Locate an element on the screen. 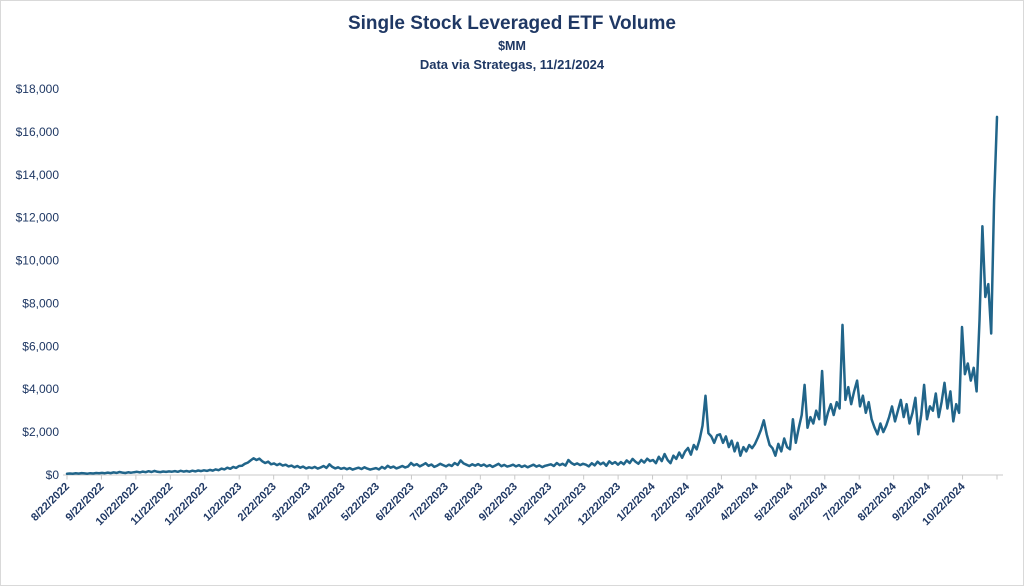  y-axis-label: $8,000 is located at coordinates (40, 303).